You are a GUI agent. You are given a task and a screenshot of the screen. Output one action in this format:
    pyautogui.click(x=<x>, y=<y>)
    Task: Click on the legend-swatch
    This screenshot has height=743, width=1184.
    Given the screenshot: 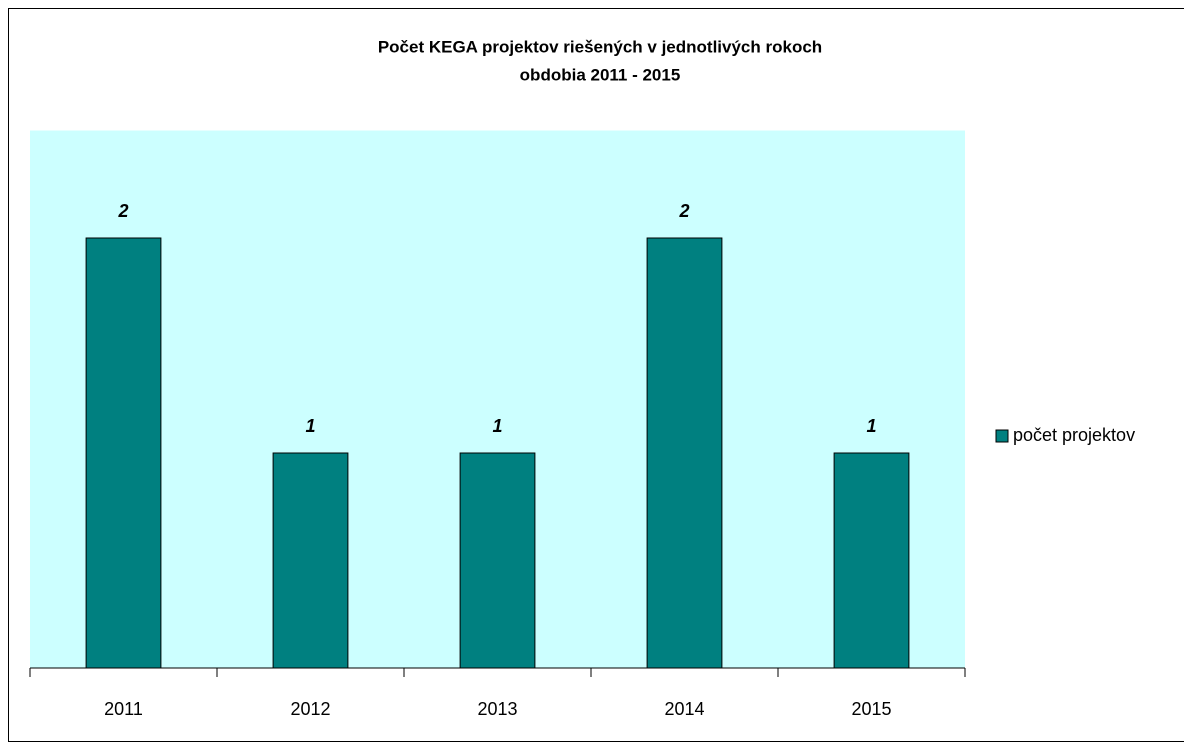 What is the action you would take?
    pyautogui.click(x=1002, y=436)
    